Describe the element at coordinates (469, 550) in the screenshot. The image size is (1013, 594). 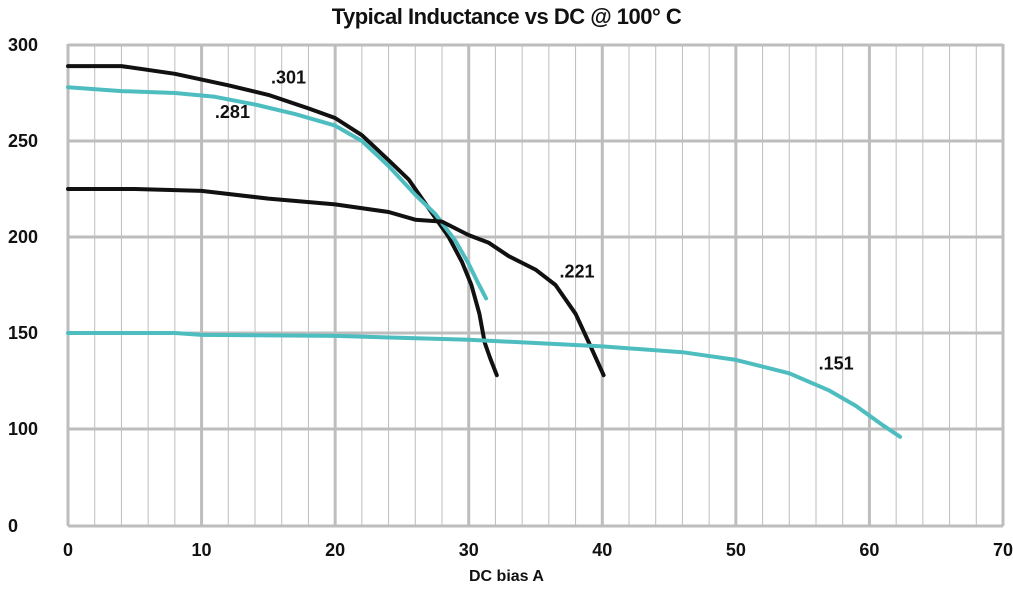
I see `x-tick-label: 30` at that location.